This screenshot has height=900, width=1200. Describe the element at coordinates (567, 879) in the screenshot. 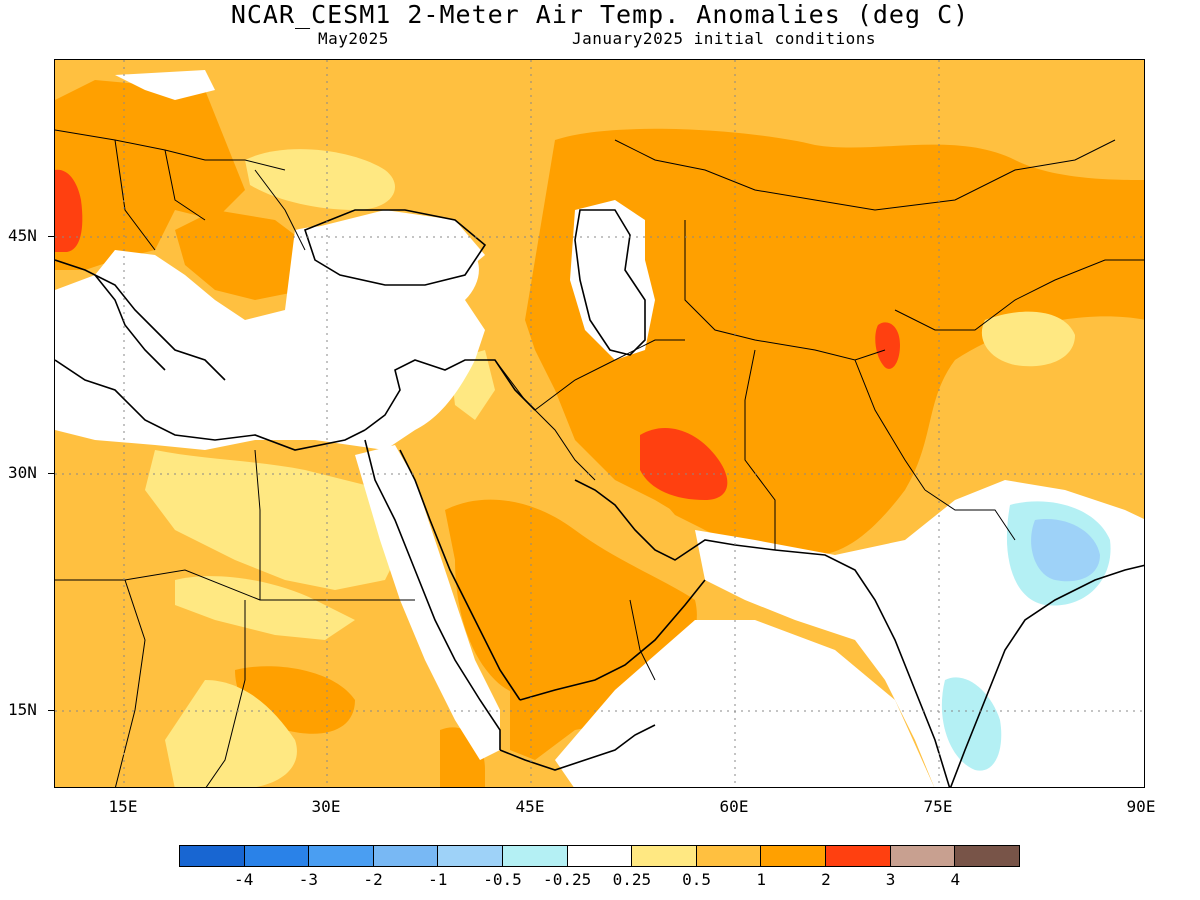

I see `legend-label: -0.25` at that location.